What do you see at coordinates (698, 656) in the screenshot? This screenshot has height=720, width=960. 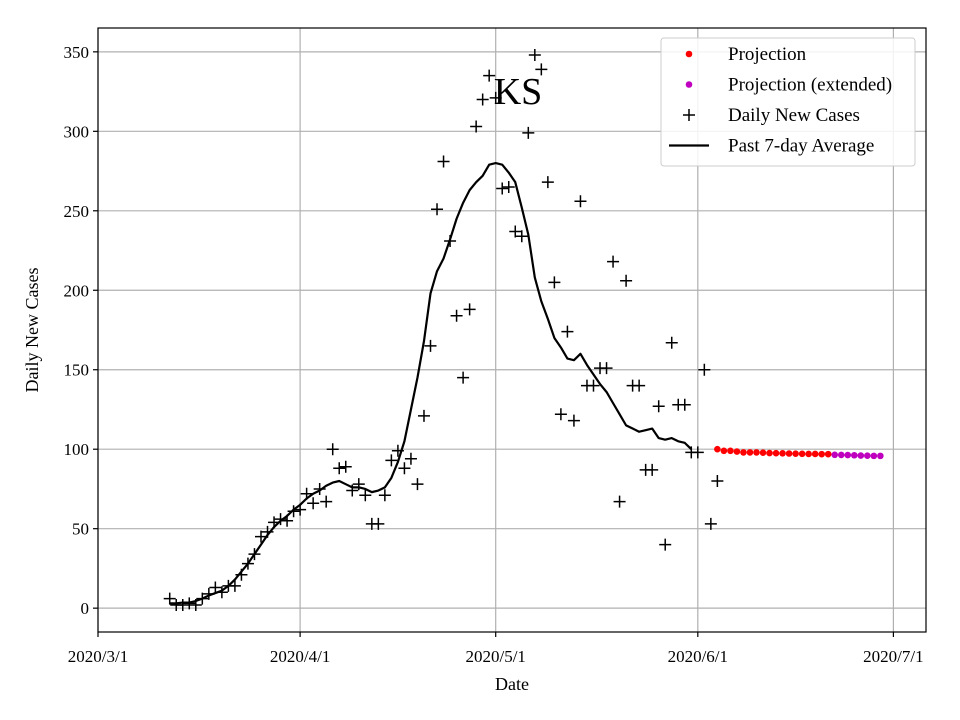 I see `x-tick-label: 2020/6/1` at bounding box center [698, 656].